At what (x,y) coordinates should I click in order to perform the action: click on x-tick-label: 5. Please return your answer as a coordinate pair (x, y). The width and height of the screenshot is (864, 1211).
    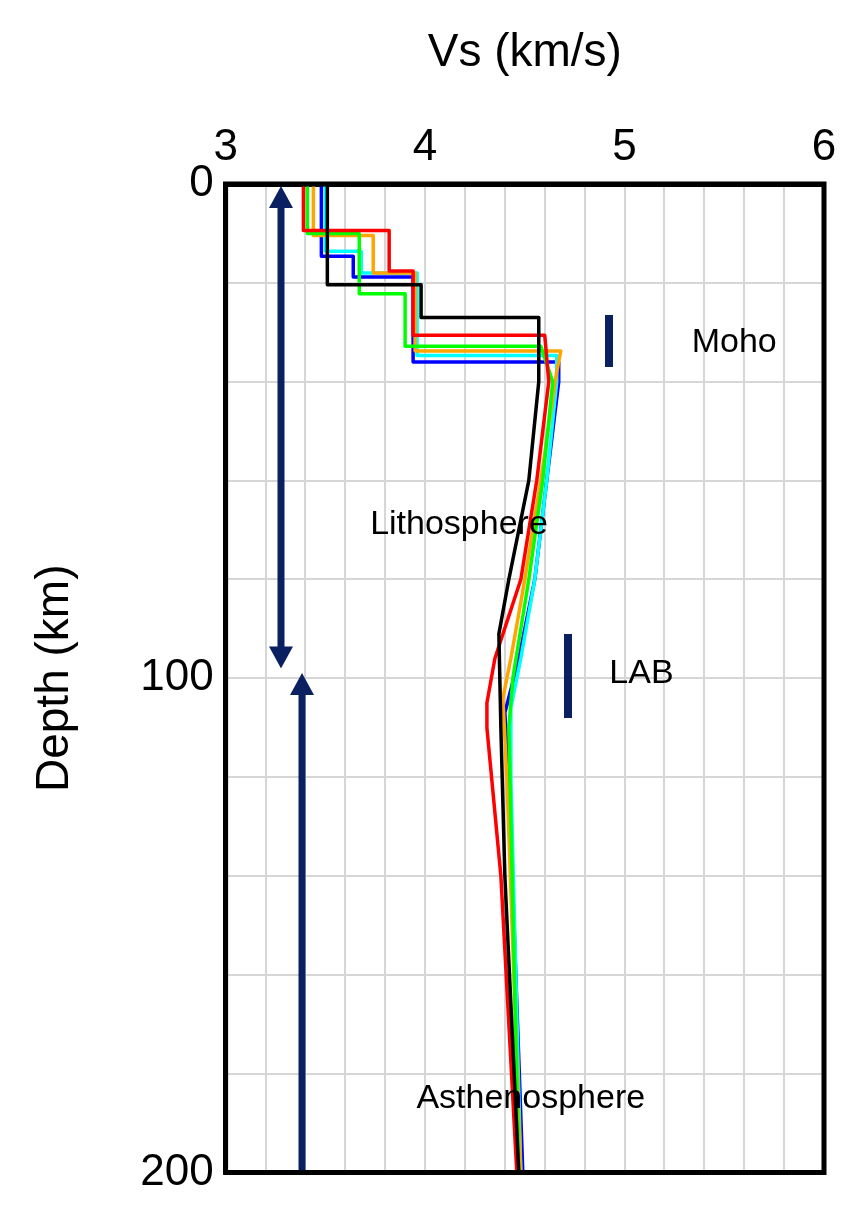
    Looking at the image, I should click on (624, 144).